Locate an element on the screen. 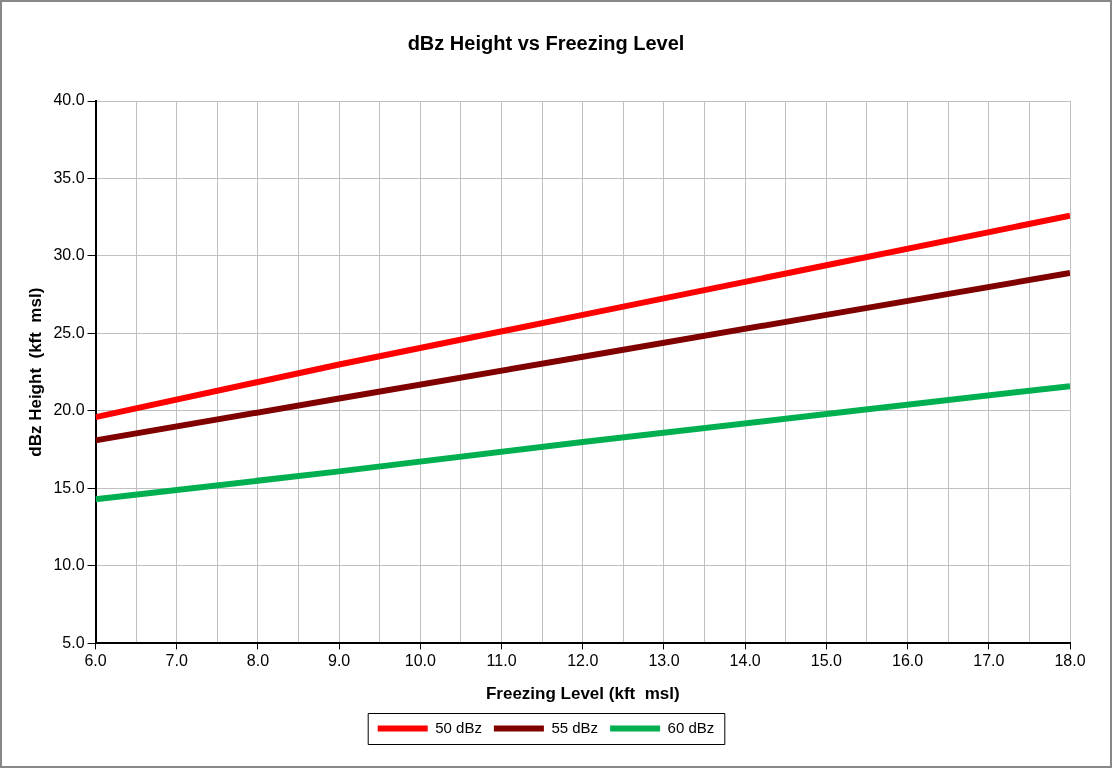 The width and height of the screenshot is (1112, 768). y-tick-label: 10.0 is located at coordinates (69, 565).